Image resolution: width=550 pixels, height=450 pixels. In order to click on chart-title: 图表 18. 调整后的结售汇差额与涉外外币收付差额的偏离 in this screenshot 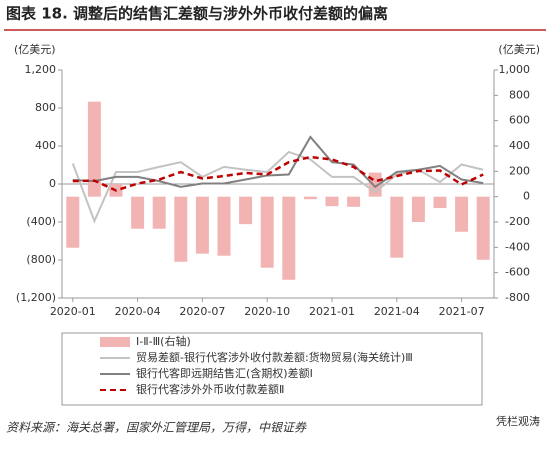, I will do `click(197, 14)`.